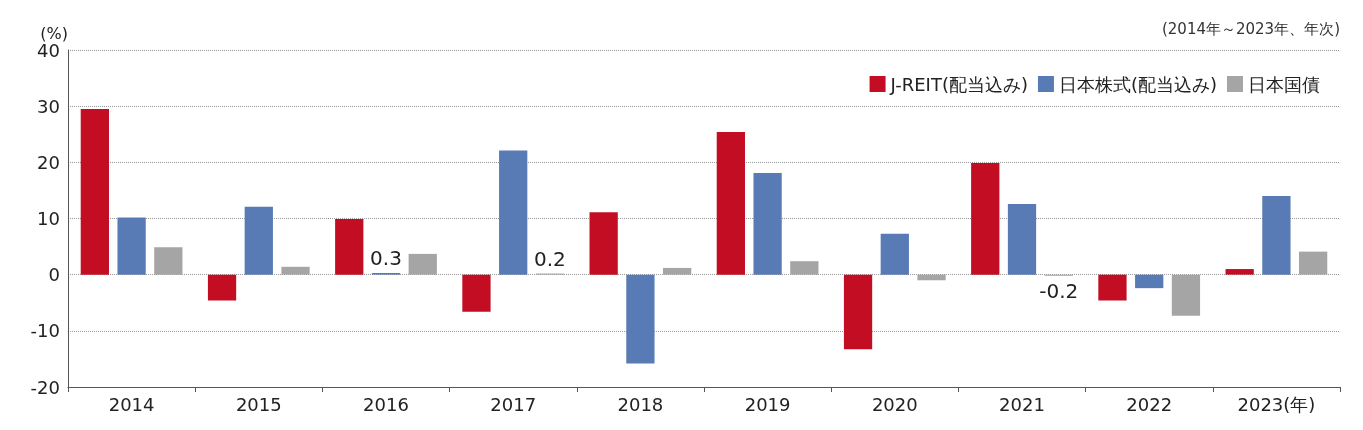 Image resolution: width=1363 pixels, height=430 pixels. What do you see at coordinates (1022, 404) in the screenshot?
I see `x-tick-label: 2021` at bounding box center [1022, 404].